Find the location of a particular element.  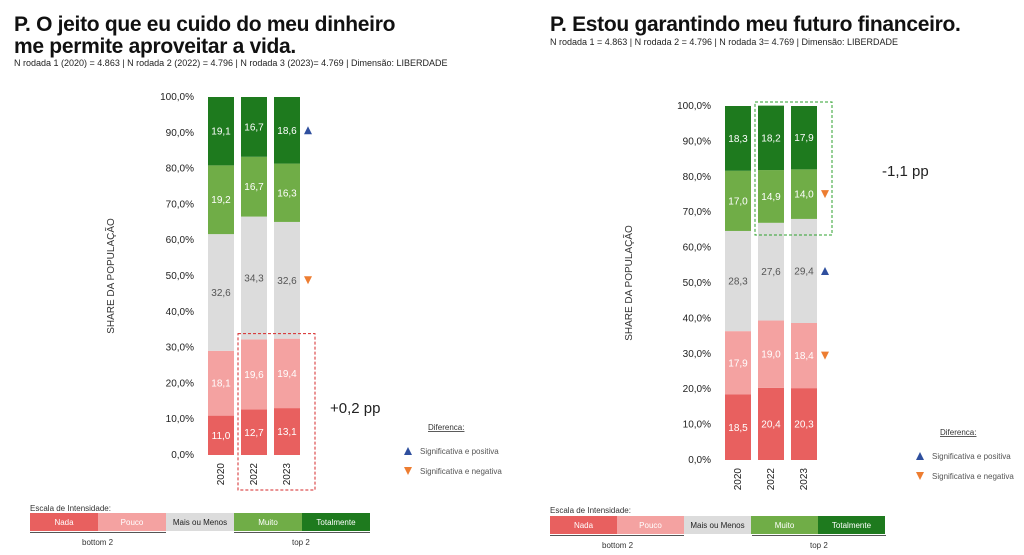

data-label: 29,4 is located at coordinates (804, 271).